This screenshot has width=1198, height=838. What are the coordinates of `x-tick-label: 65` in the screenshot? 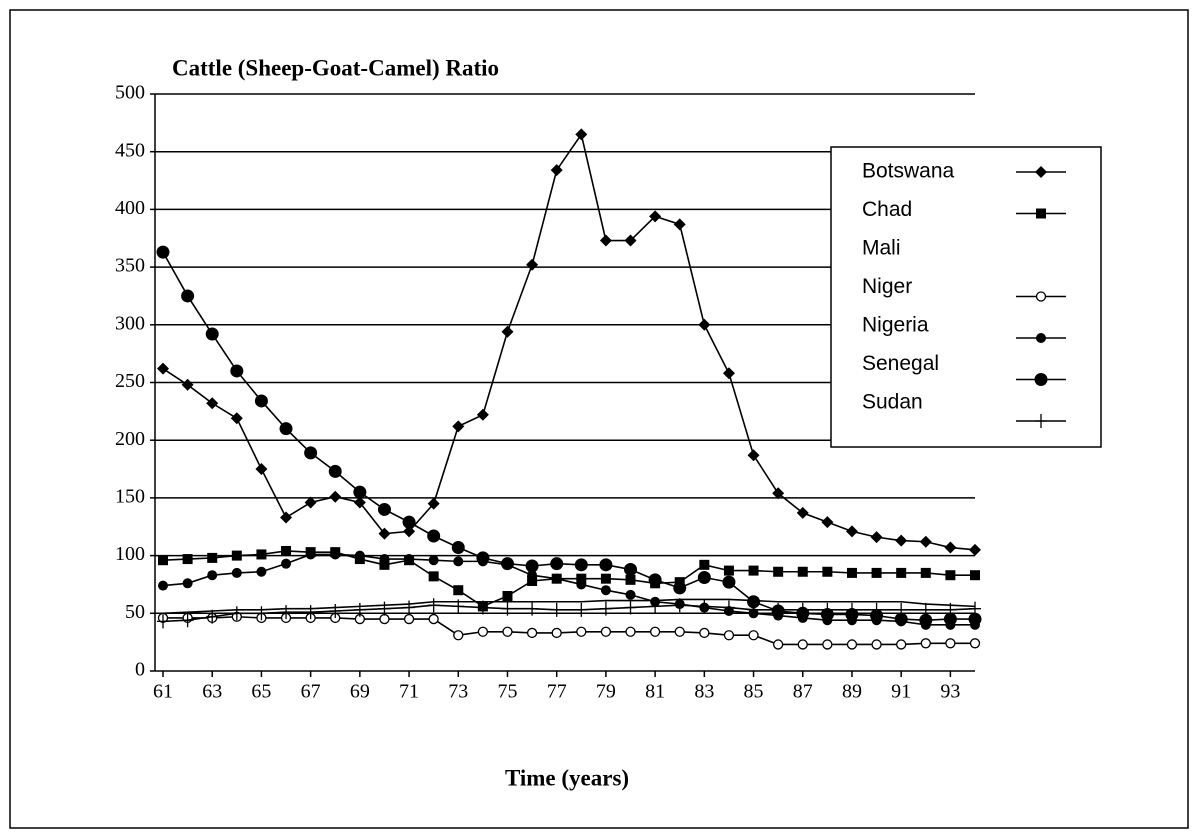 It's located at (261, 692).